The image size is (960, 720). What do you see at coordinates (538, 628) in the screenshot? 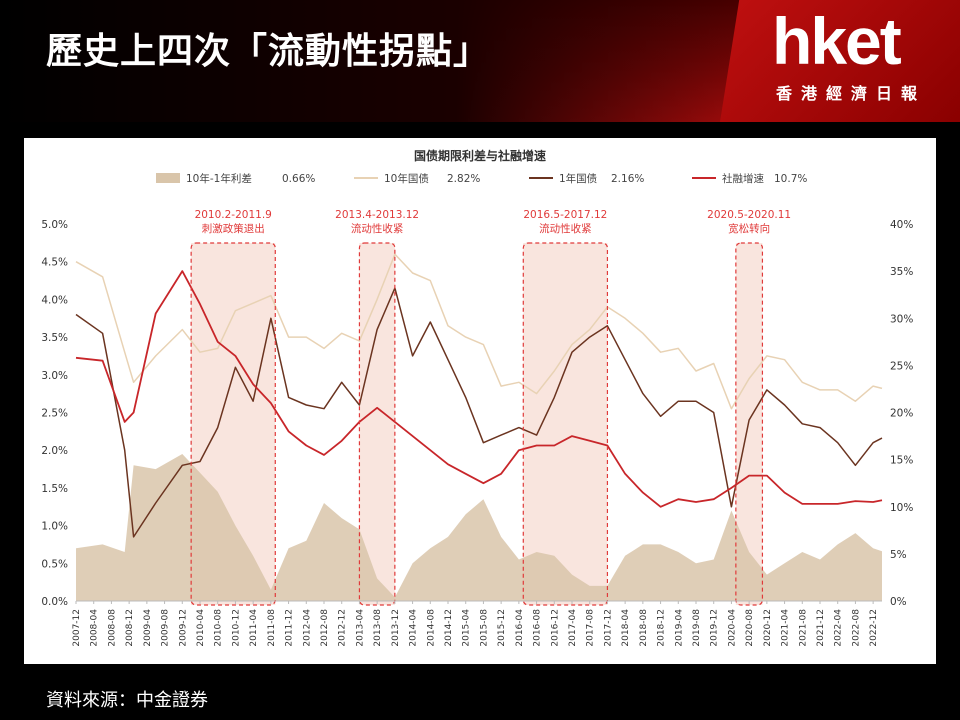
I see `x-tick-label: 2016-08` at bounding box center [538, 628].